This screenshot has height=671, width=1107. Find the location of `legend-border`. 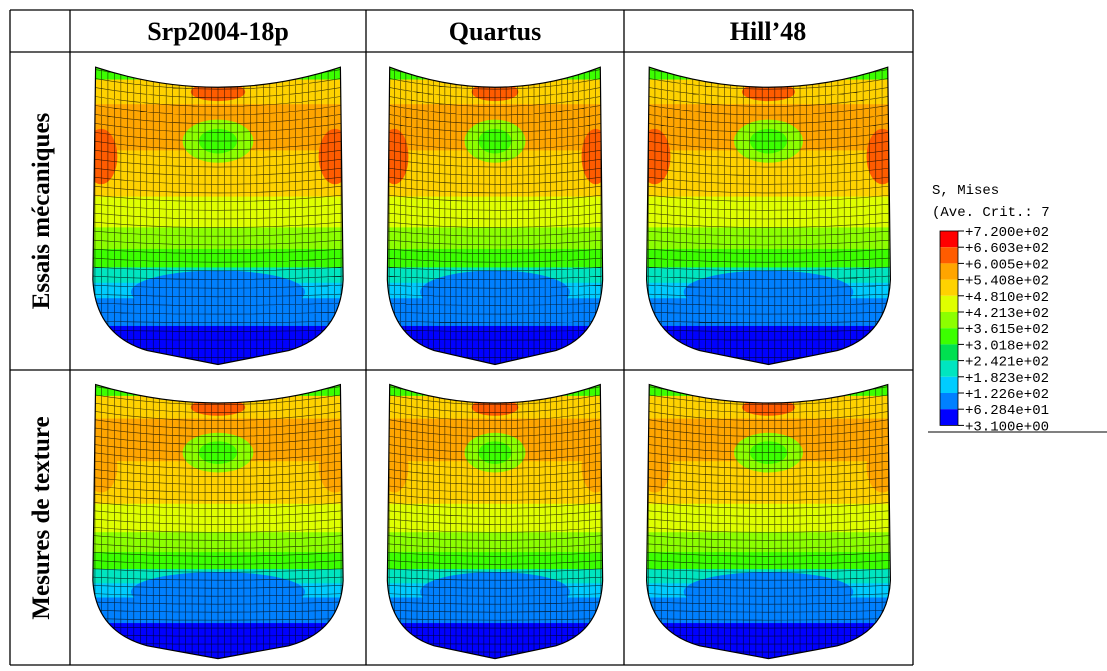

legend-border is located at coordinates (949, 328).